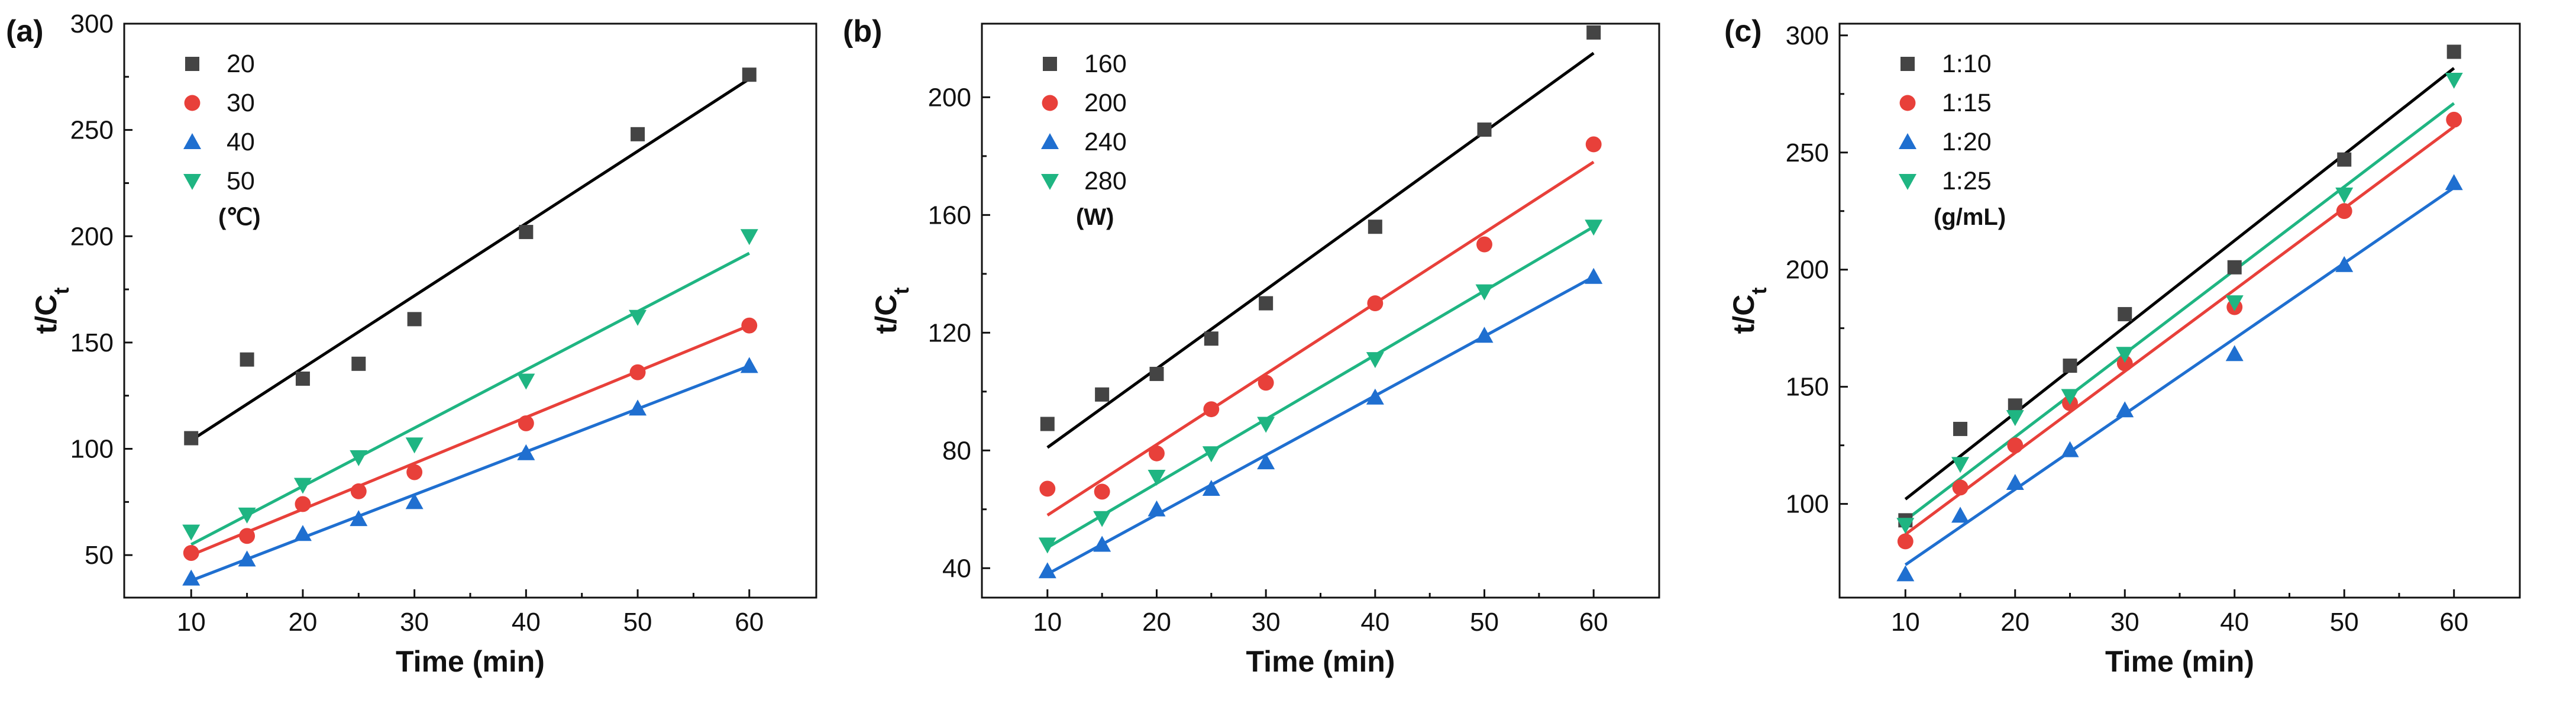  What do you see at coordinates (2344, 622) in the screenshot?
I see `x-tick-label: 50` at bounding box center [2344, 622].